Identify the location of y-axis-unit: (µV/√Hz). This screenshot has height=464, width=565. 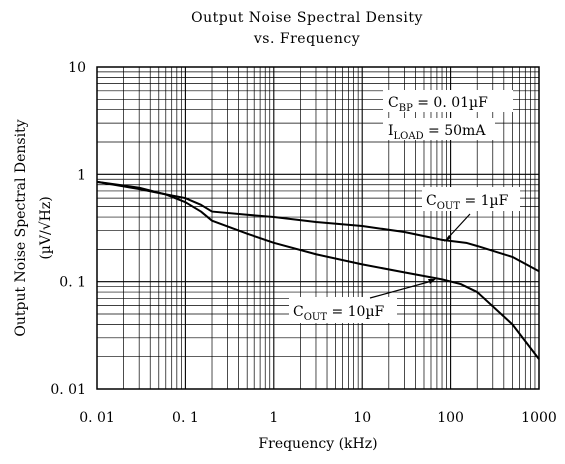
(46, 227).